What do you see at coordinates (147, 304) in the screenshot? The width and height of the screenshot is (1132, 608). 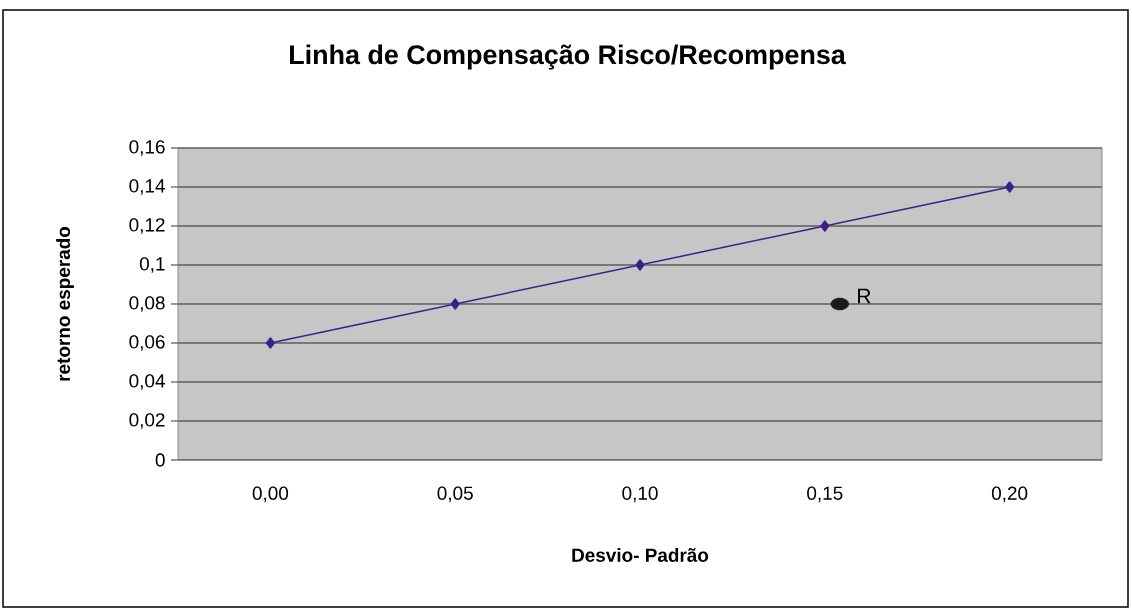 I see `y-tick-label: 0,08` at bounding box center [147, 304].